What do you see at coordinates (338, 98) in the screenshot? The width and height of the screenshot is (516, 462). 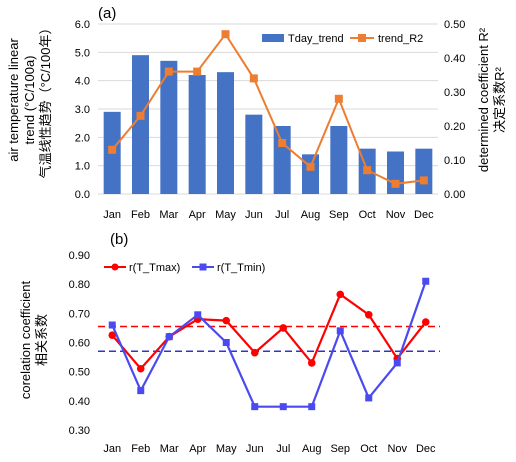 I see `marker-trend-r2-sep` at bounding box center [338, 98].